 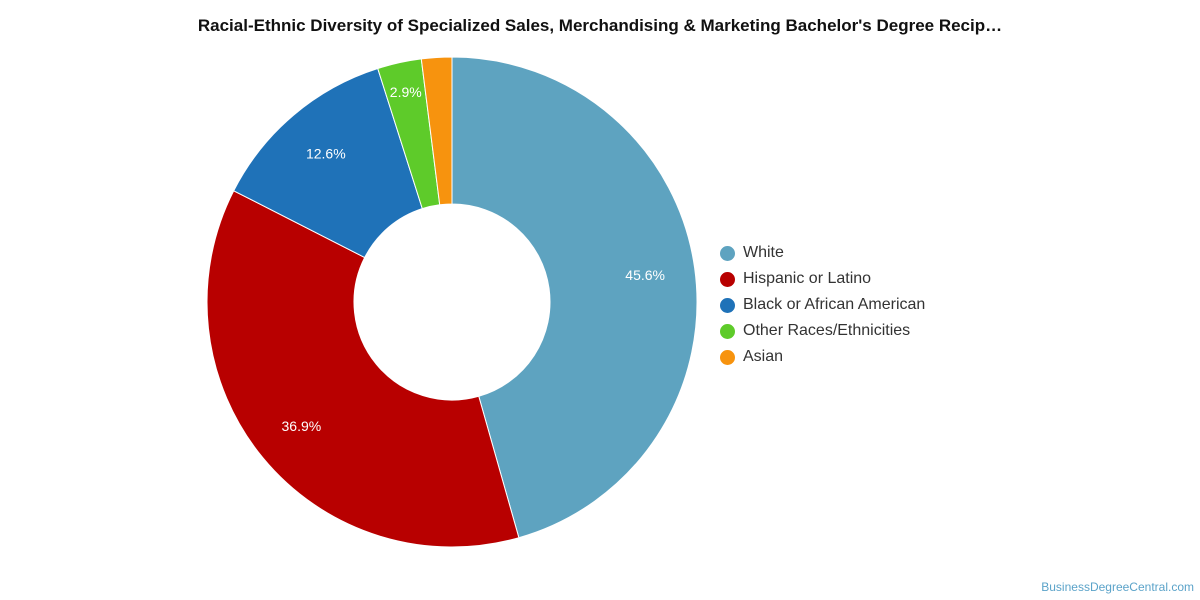 I want to click on legend-item-asian: Asian, so click(x=822, y=357).